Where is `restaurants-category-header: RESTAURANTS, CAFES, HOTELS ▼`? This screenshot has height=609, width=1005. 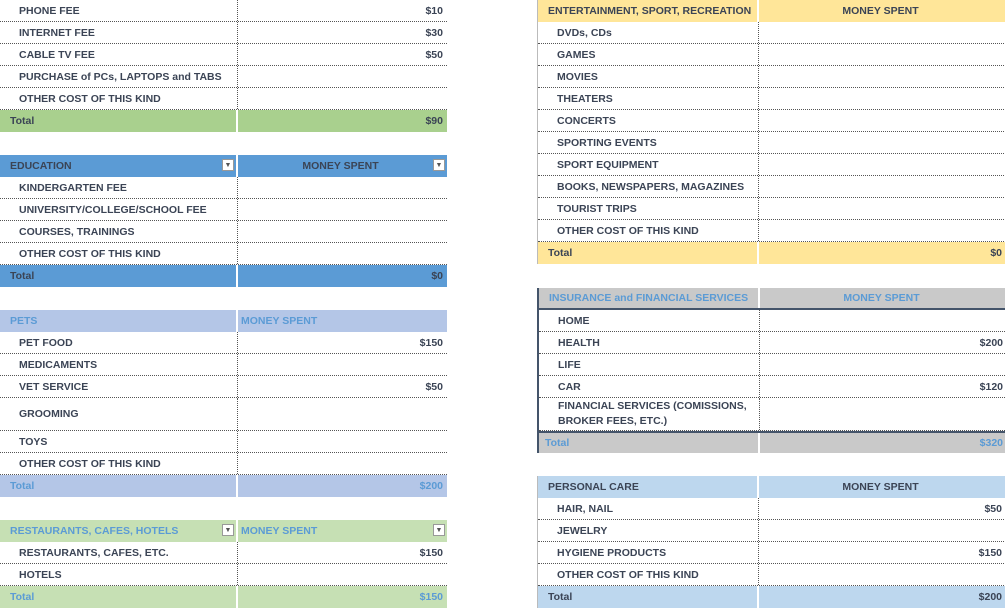
restaurants-category-header: RESTAURANTS, CAFES, HOTELS ▼ is located at coordinates (119, 531).